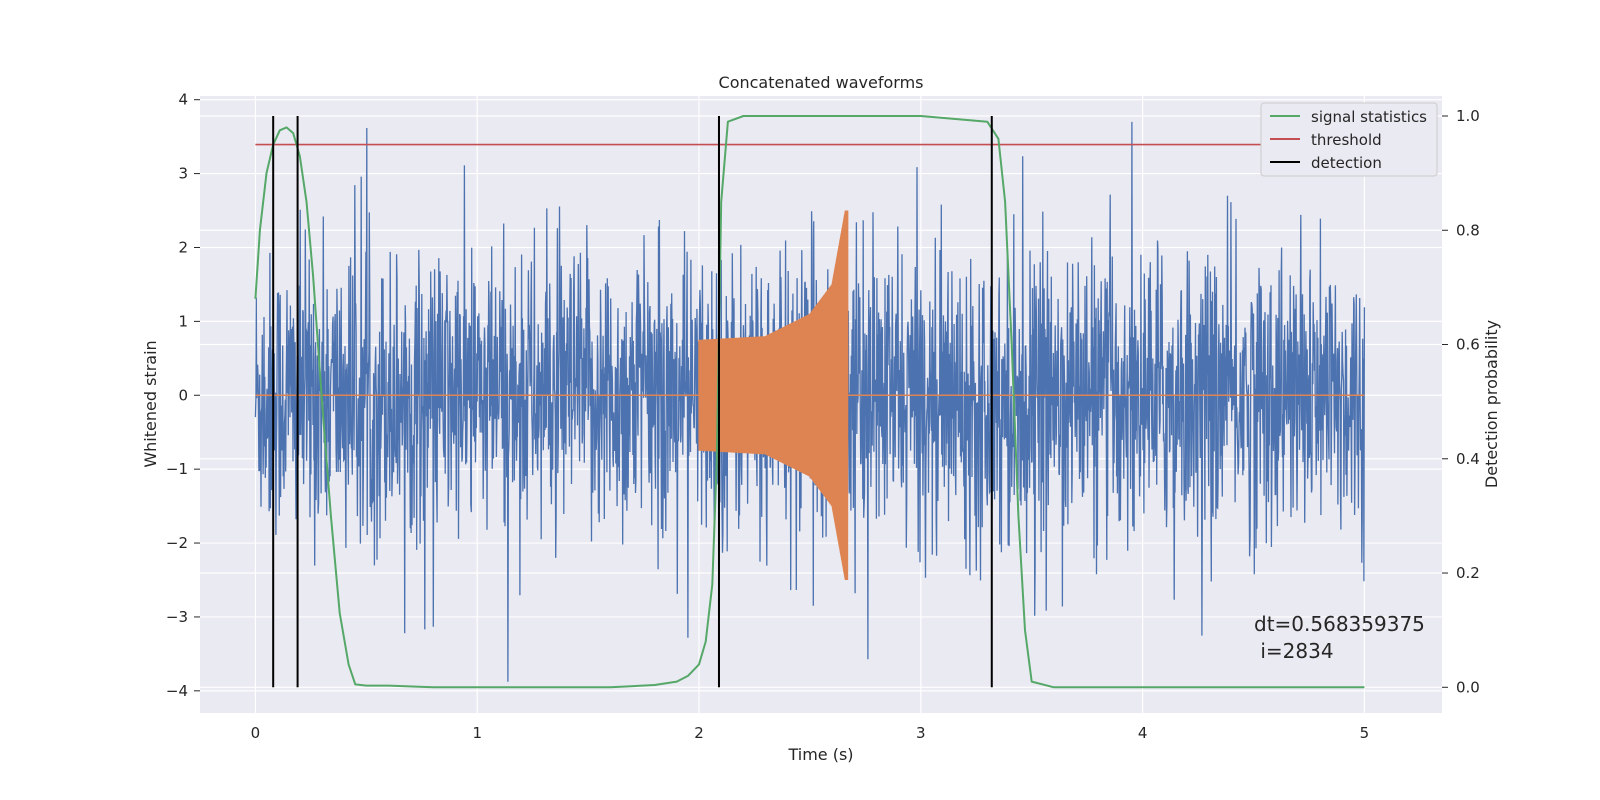 The width and height of the screenshot is (1600, 800). What do you see at coordinates (177, 469) in the screenshot?
I see `y-tick-label: −1` at bounding box center [177, 469].